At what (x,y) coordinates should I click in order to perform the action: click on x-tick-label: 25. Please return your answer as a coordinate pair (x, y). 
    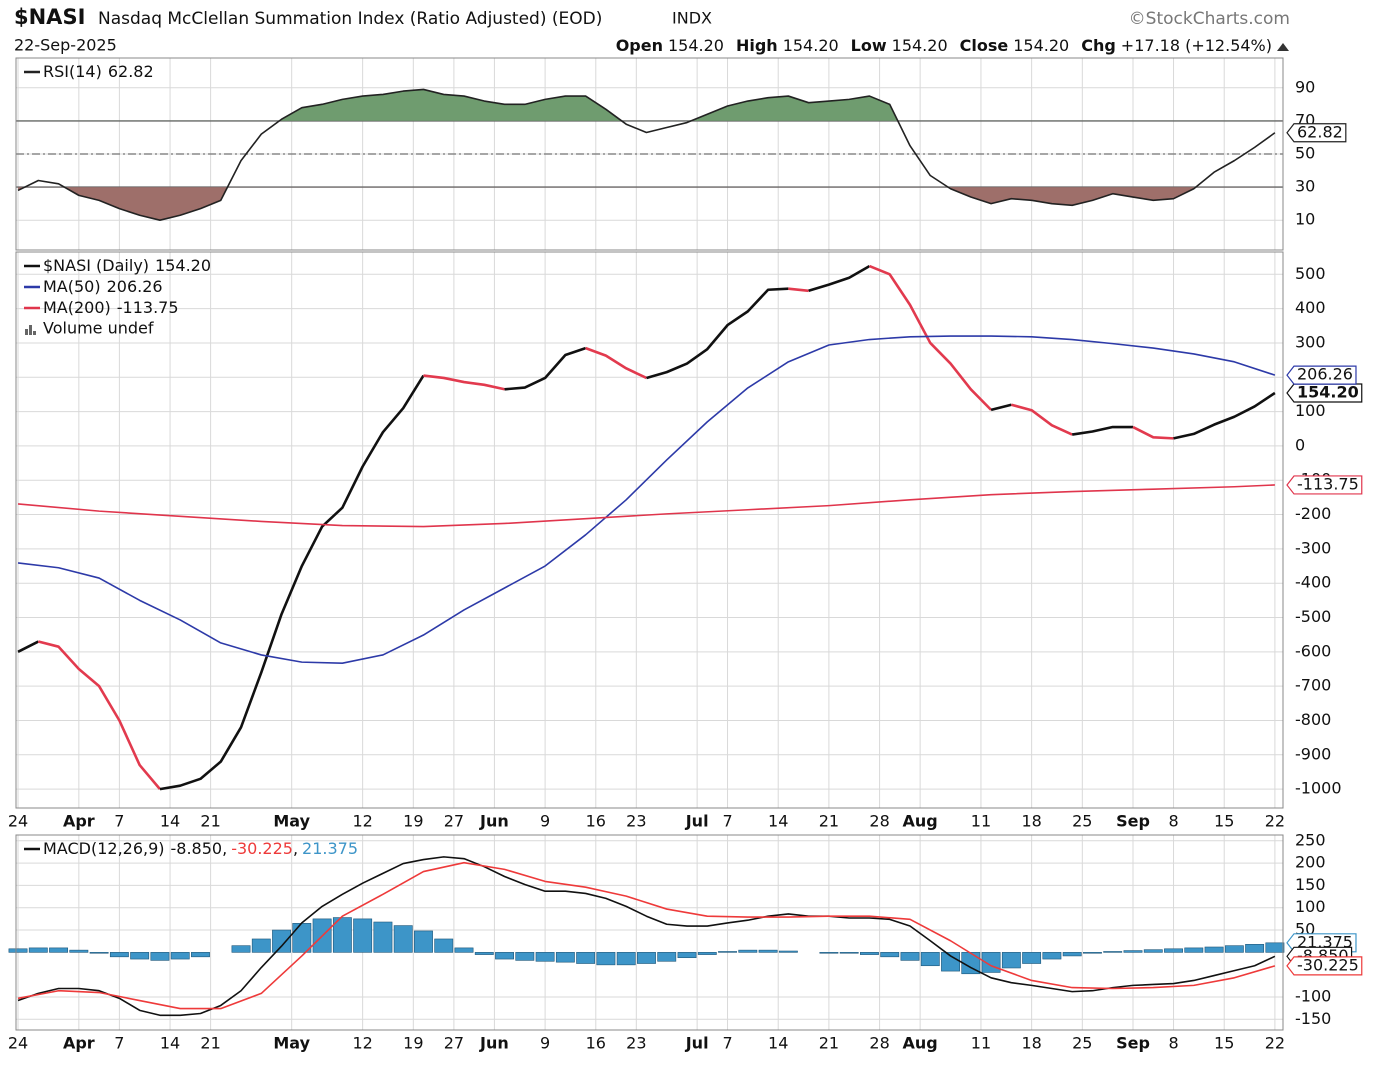
    Looking at the image, I should click on (1082, 1043).